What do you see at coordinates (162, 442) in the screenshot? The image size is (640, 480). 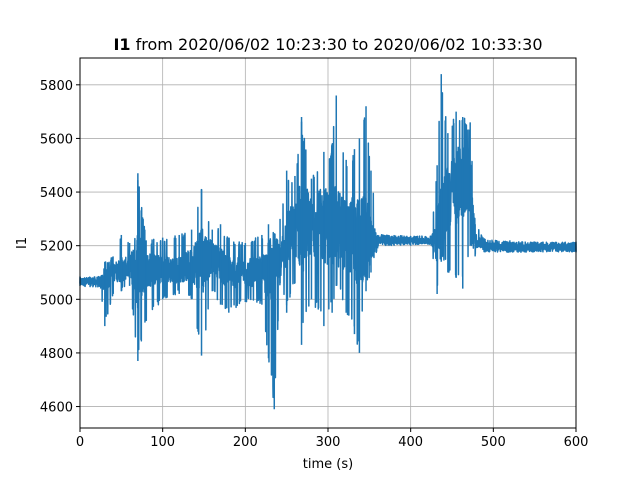 I see `x-tick-label: 100` at bounding box center [162, 442].